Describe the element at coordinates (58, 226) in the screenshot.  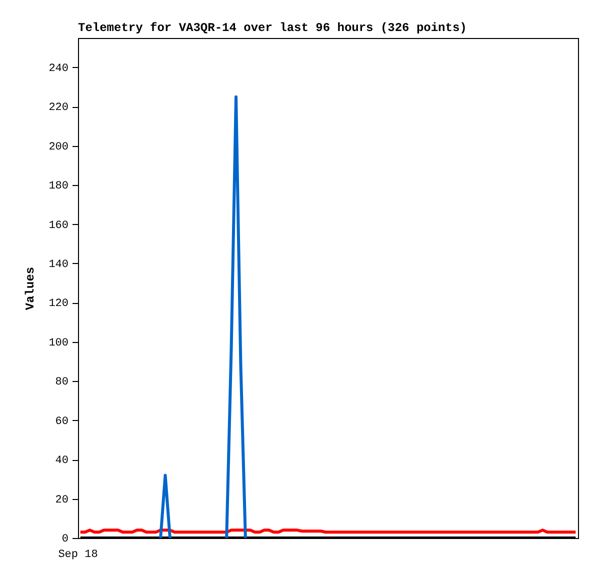
I see `y-tick-label: 160` at that location.